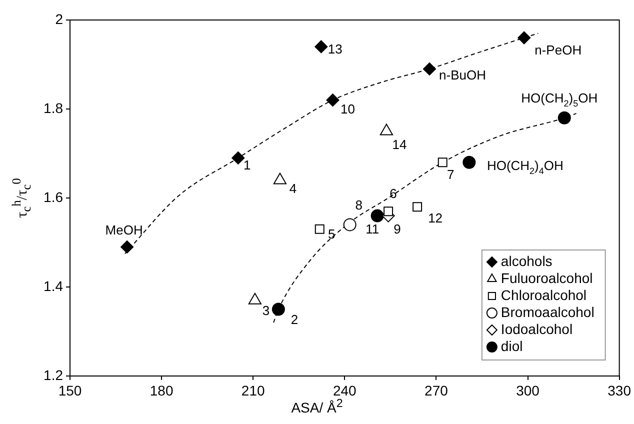  What do you see at coordinates (124, 230) in the screenshot?
I see `annotation: MeOH` at bounding box center [124, 230].